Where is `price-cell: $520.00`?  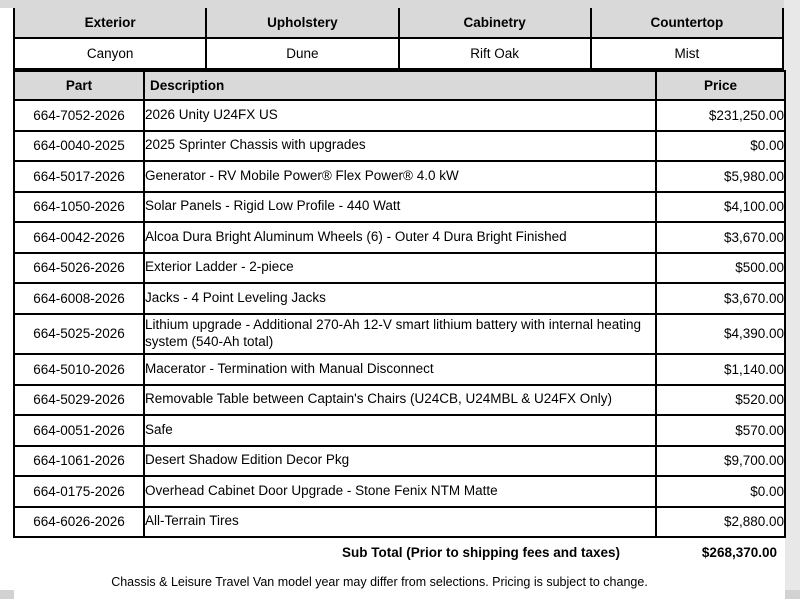
price-cell: $520.00 is located at coordinates (720, 400).